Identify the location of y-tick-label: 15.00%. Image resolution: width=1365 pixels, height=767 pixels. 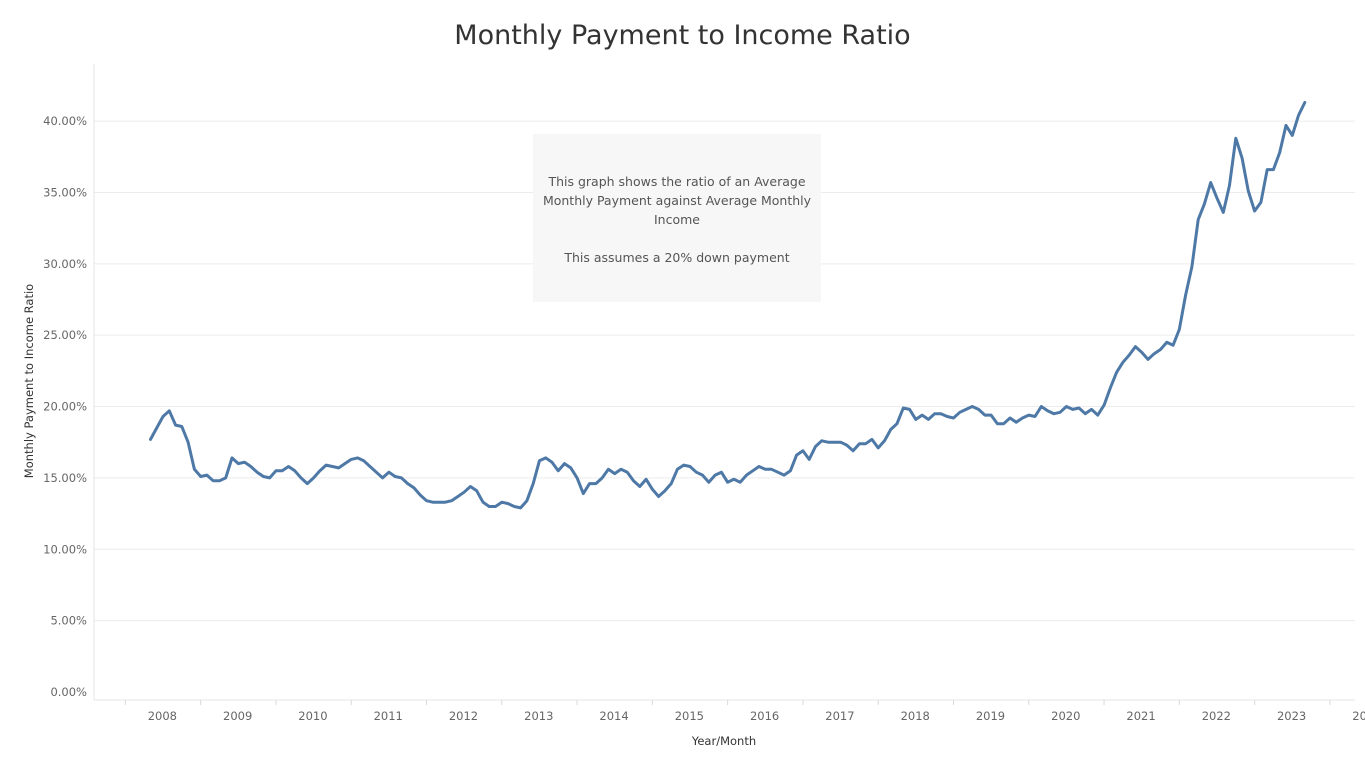
(65, 478).